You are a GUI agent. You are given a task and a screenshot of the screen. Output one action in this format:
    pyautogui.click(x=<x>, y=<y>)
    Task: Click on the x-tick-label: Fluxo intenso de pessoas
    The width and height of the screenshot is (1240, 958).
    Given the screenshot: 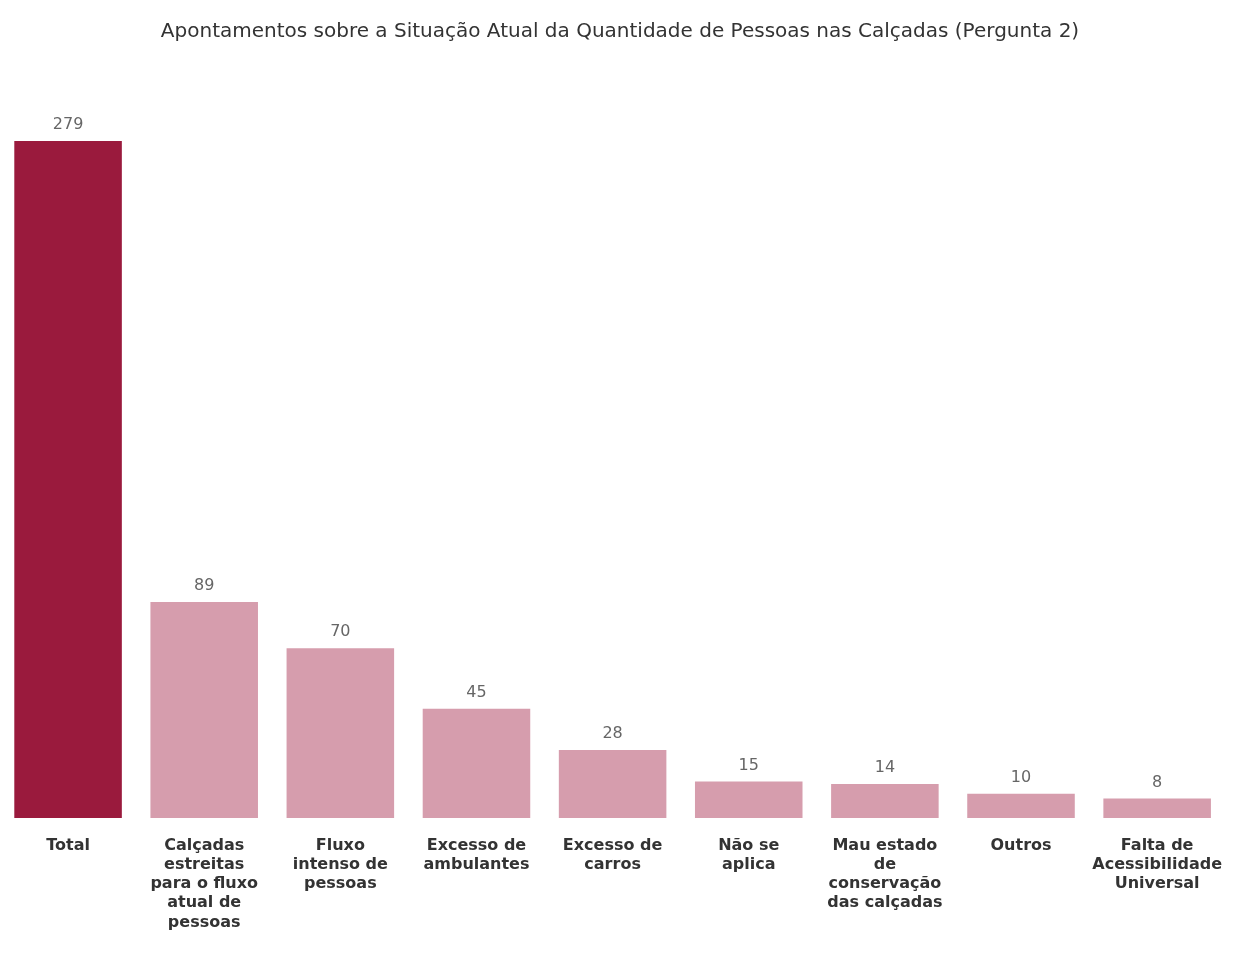 What is the action you would take?
    pyautogui.click(x=340, y=863)
    